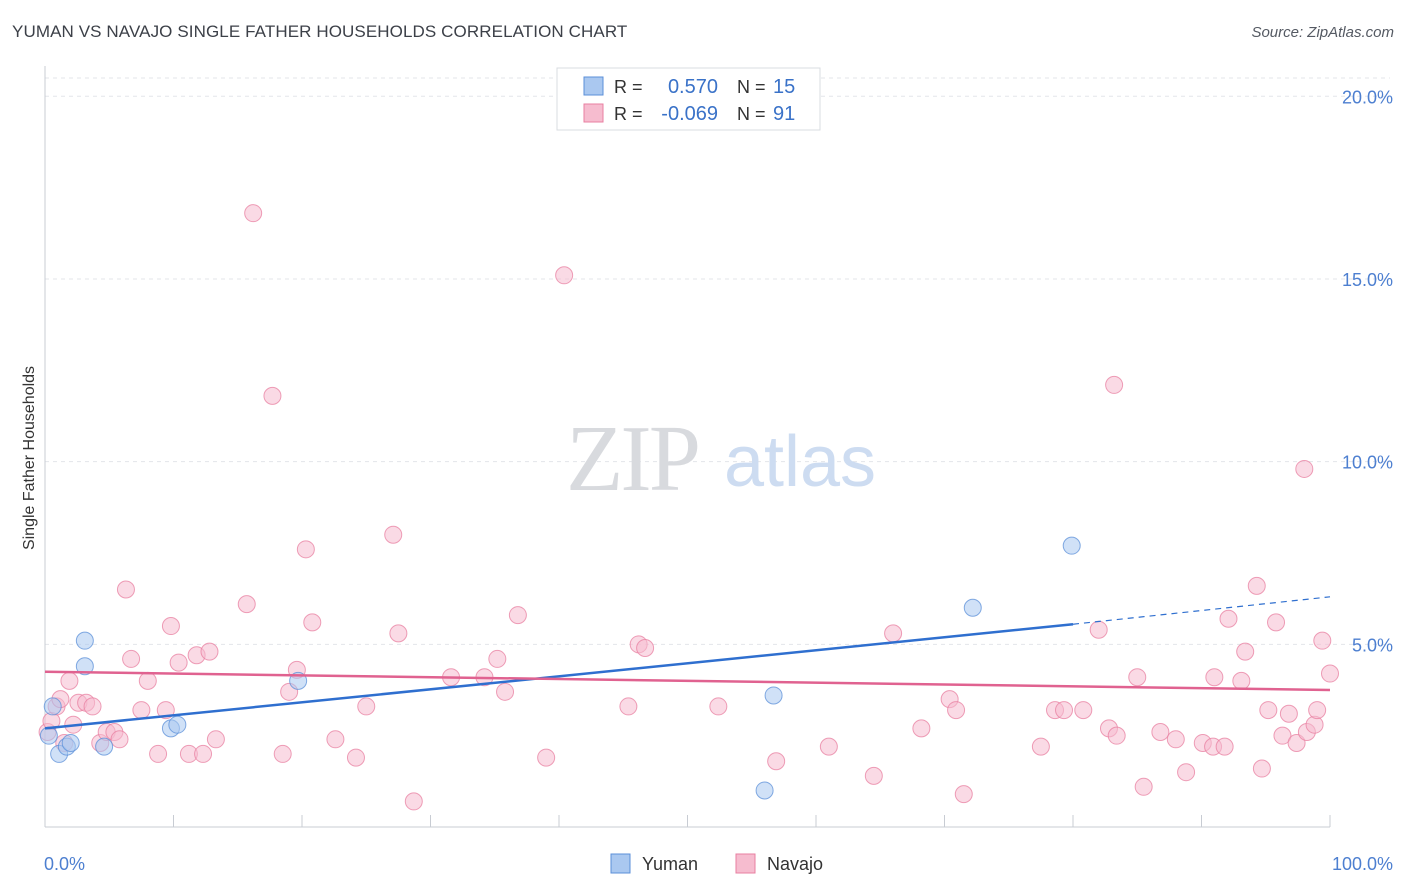  Describe the element at coordinates (1367, 463) in the screenshot. I see `y-tick-label: 10.0%` at that location.